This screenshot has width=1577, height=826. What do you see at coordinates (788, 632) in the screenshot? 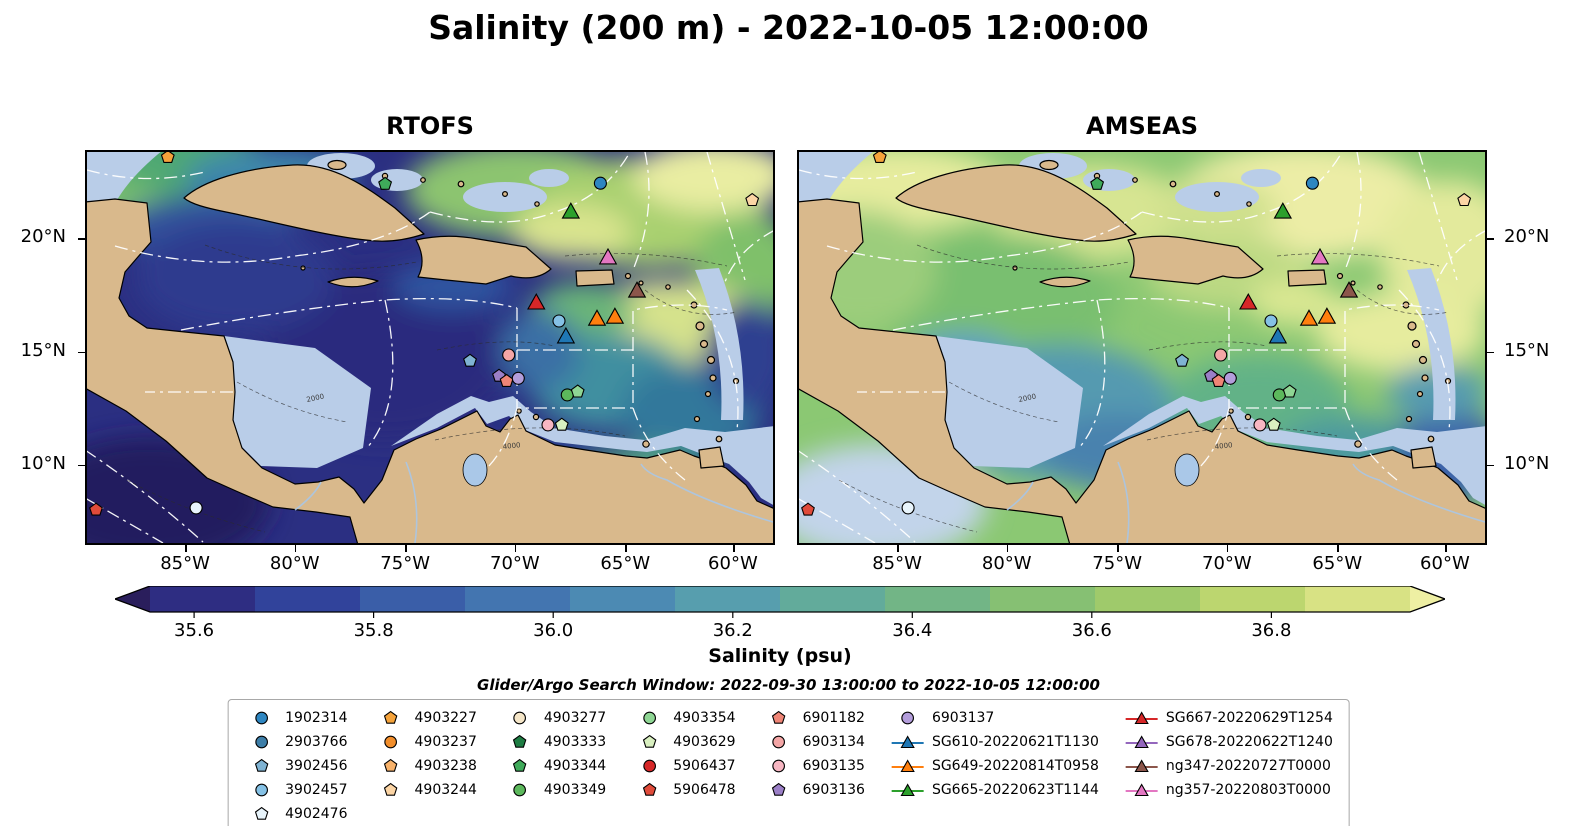
I see `colorbar-ticks: 35.6 35.8 36.0 36.2 36.4 36.6 36.8` at bounding box center [788, 632].